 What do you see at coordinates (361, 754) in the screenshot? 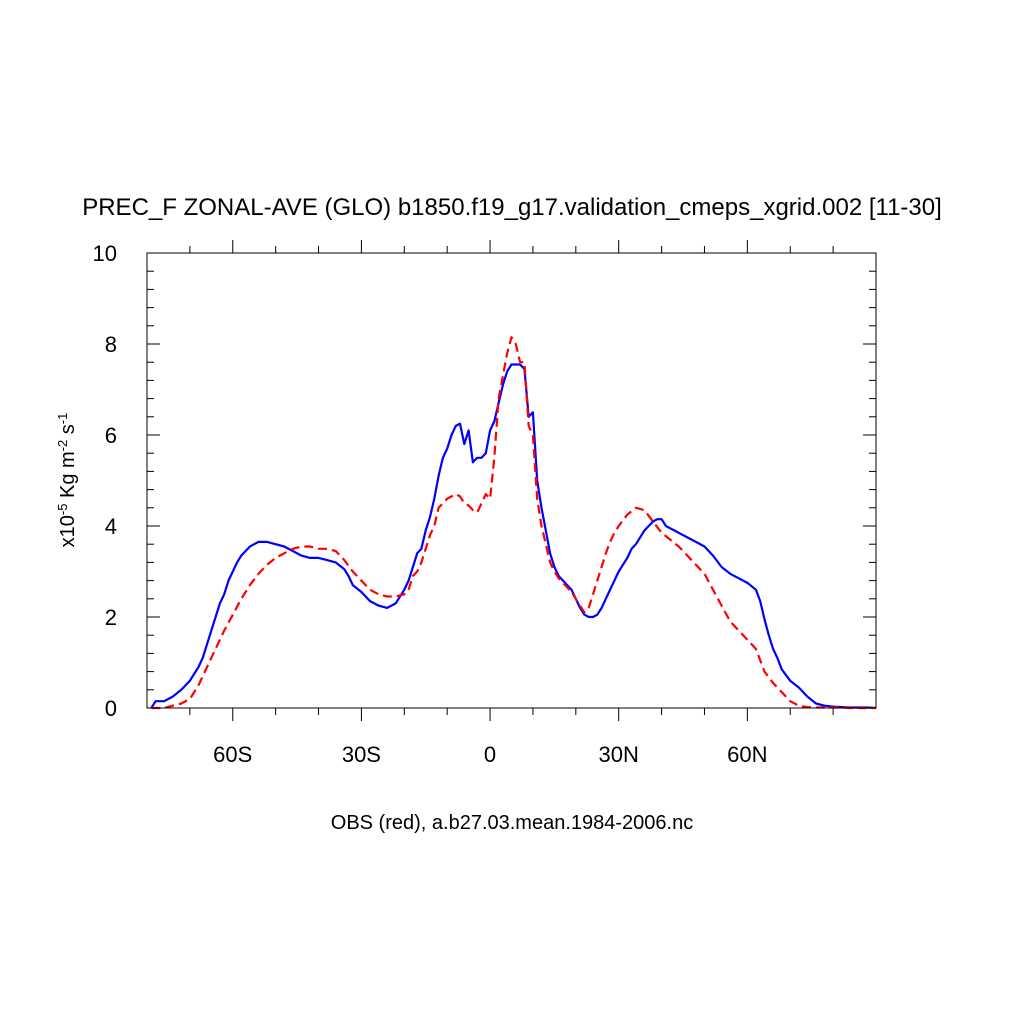
I see `x-tick-label: 30S` at bounding box center [361, 754].